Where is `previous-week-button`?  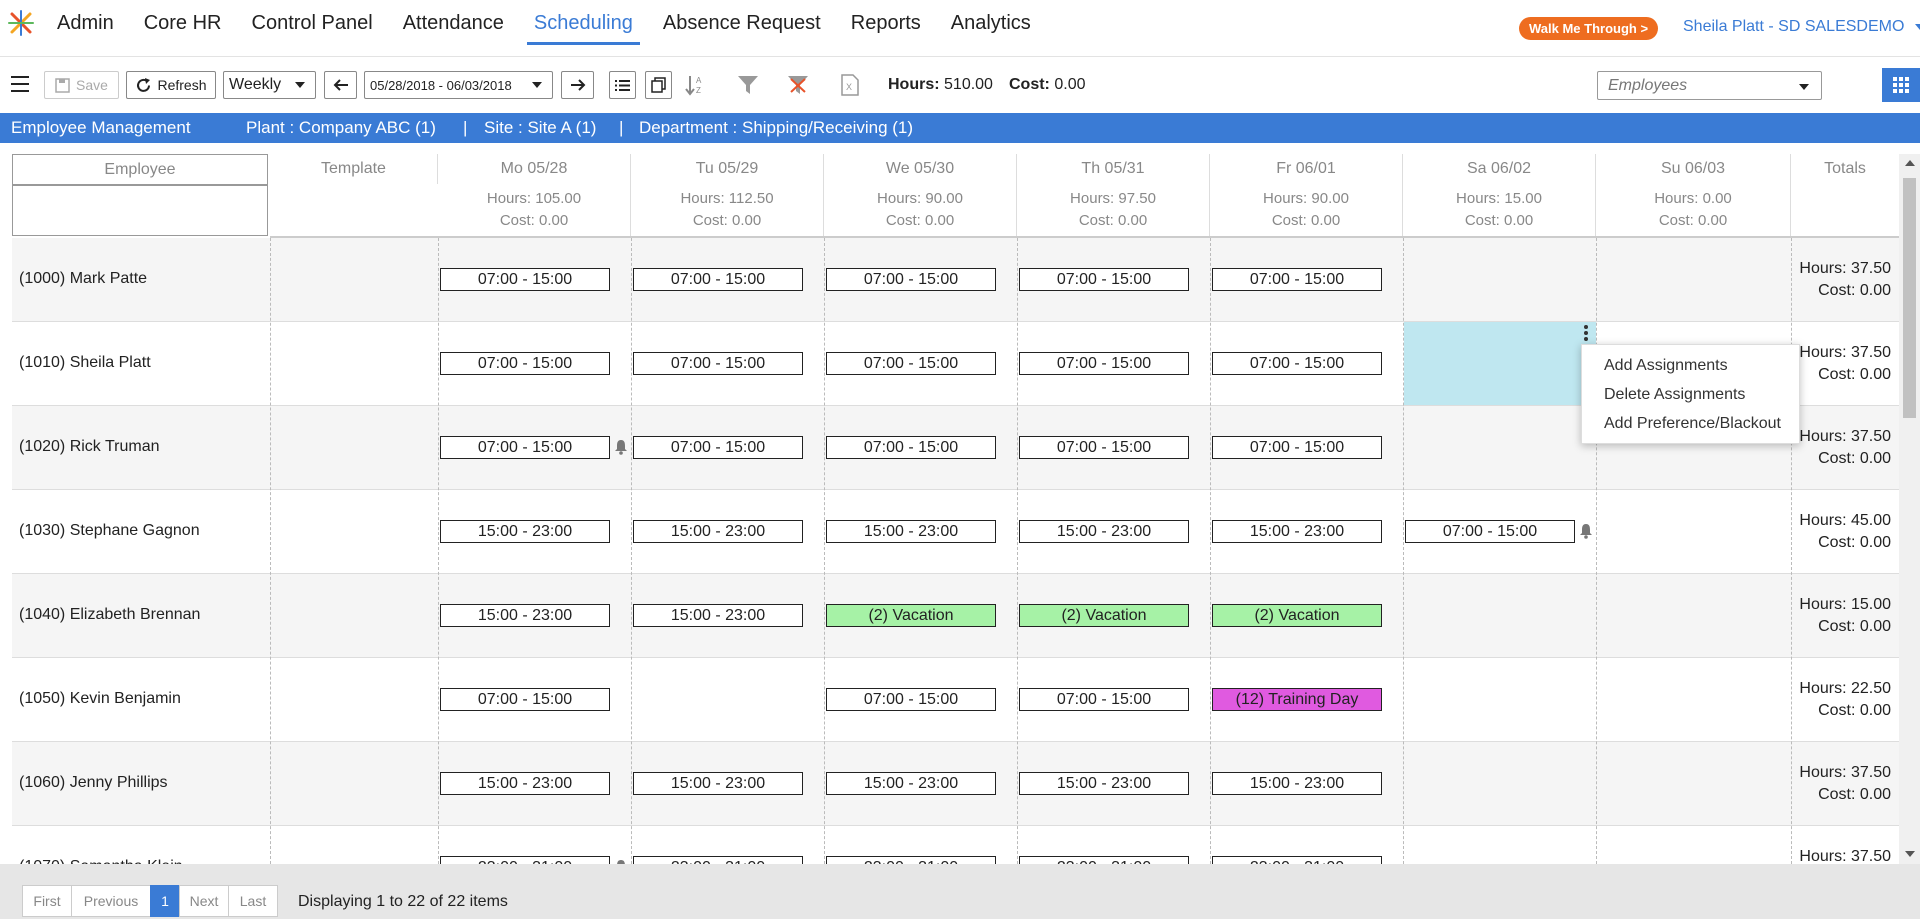 previous-week-button is located at coordinates (340, 85).